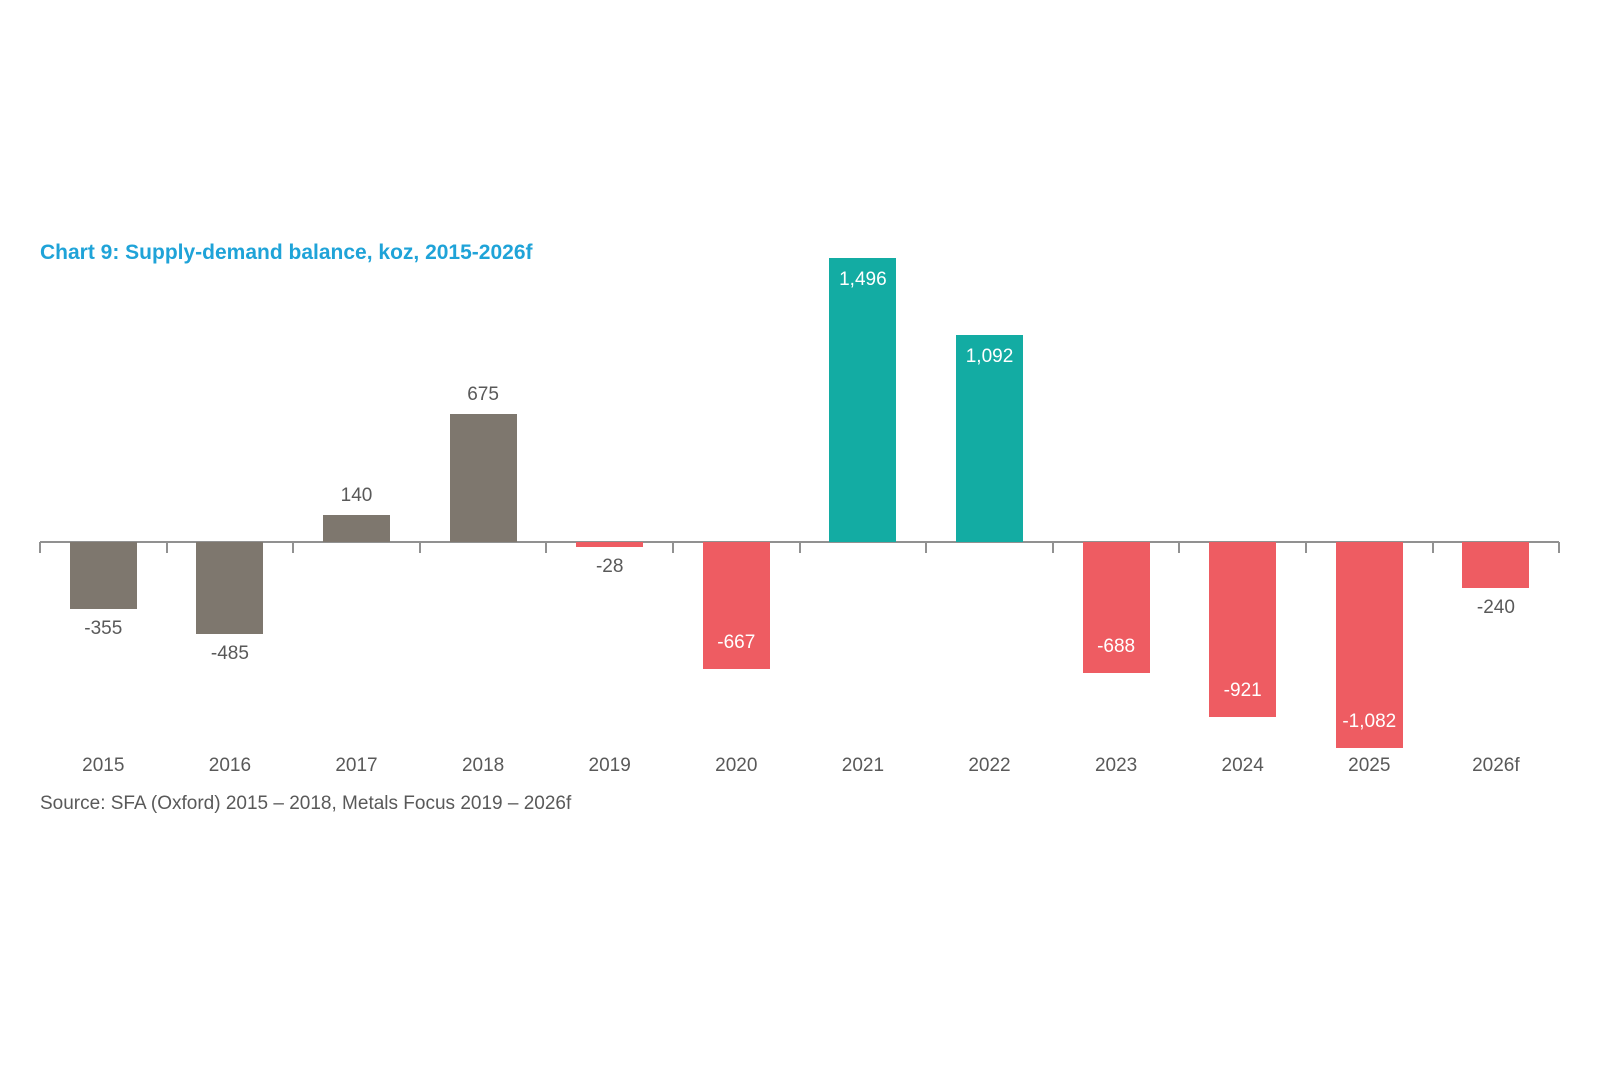  Describe the element at coordinates (483, 477) in the screenshot. I see `bar-2018` at that location.